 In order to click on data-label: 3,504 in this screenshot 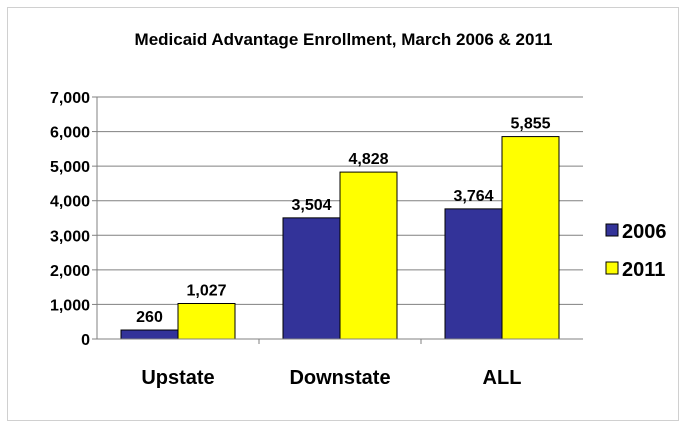, I will do `click(311, 205)`.